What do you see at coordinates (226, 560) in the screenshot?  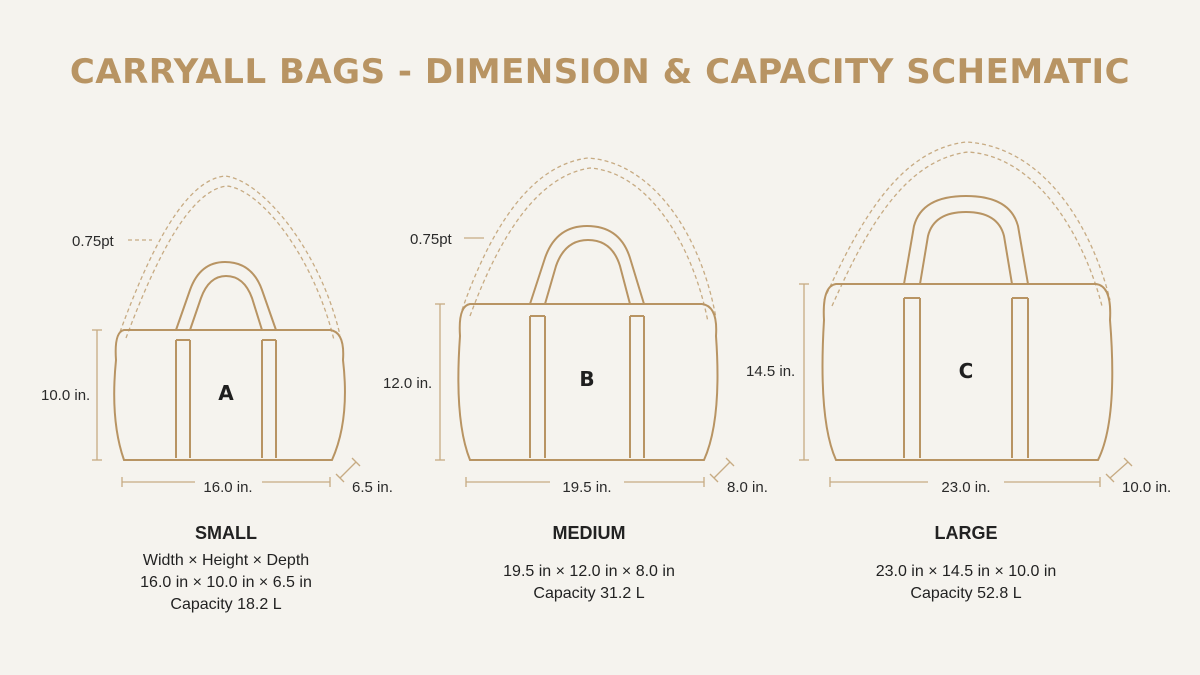 I see `bag-a-spec-header: Width × Height × Depth` at bounding box center [226, 560].